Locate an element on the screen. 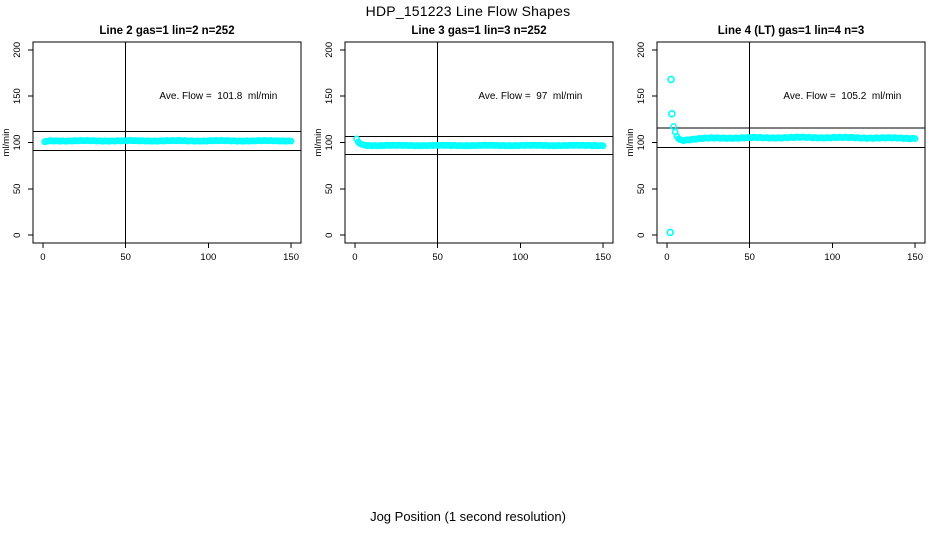  subplot-title: Line 2 gas=1 lin=2 n=252 is located at coordinates (166, 31).